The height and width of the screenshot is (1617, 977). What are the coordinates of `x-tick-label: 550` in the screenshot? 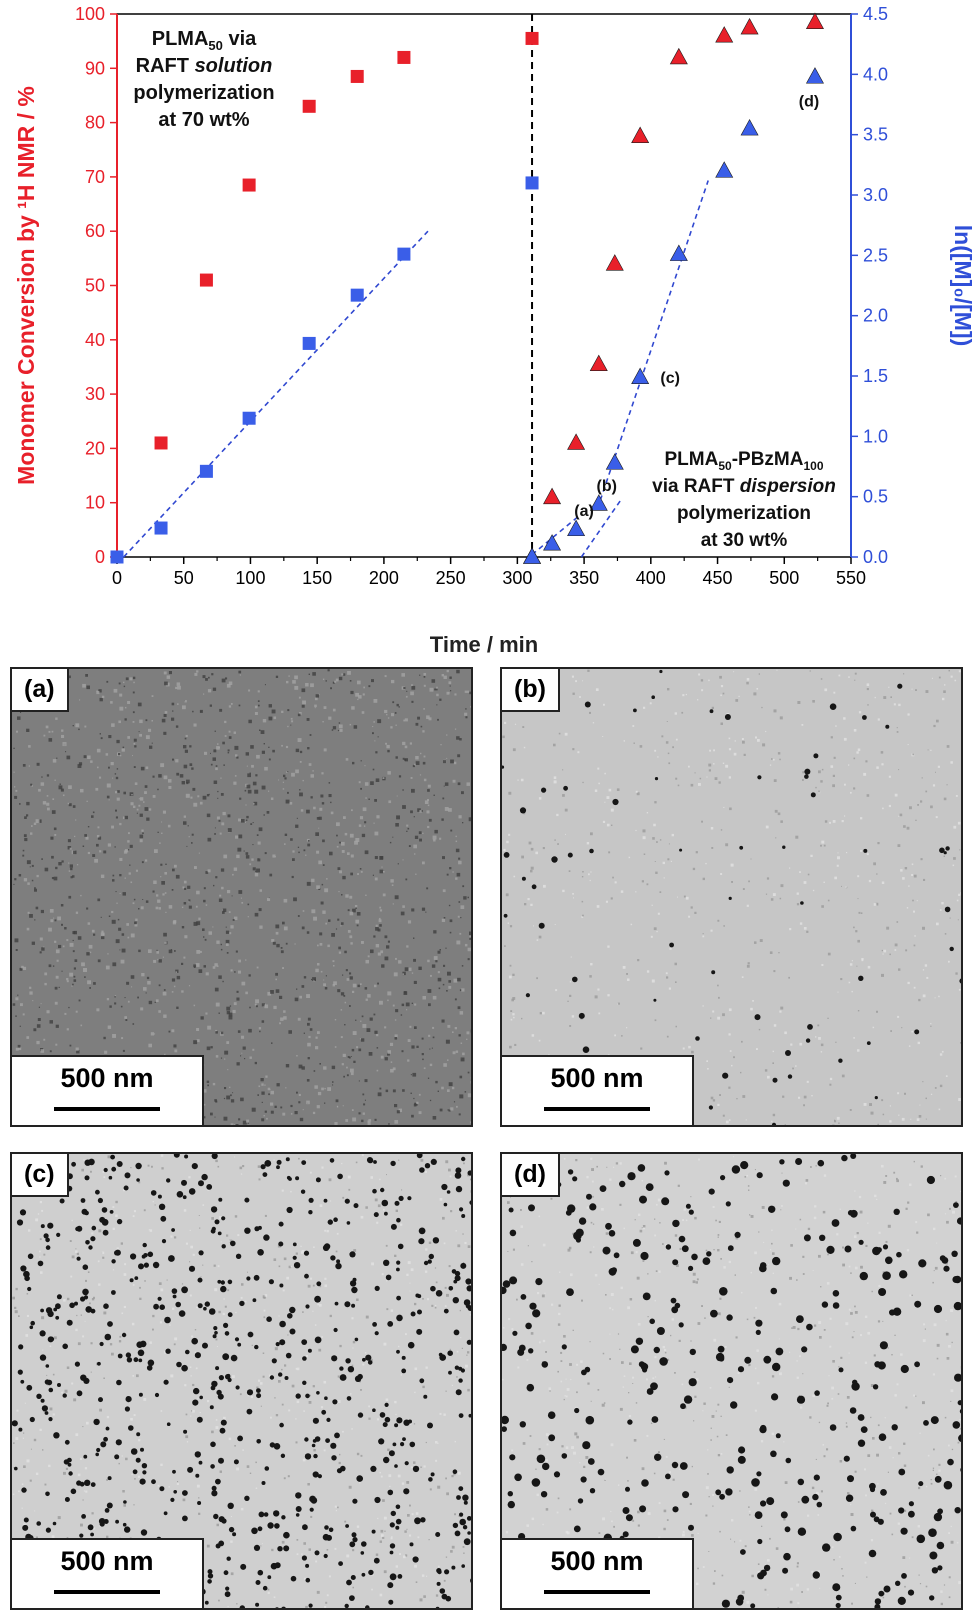 It's located at (851, 578).